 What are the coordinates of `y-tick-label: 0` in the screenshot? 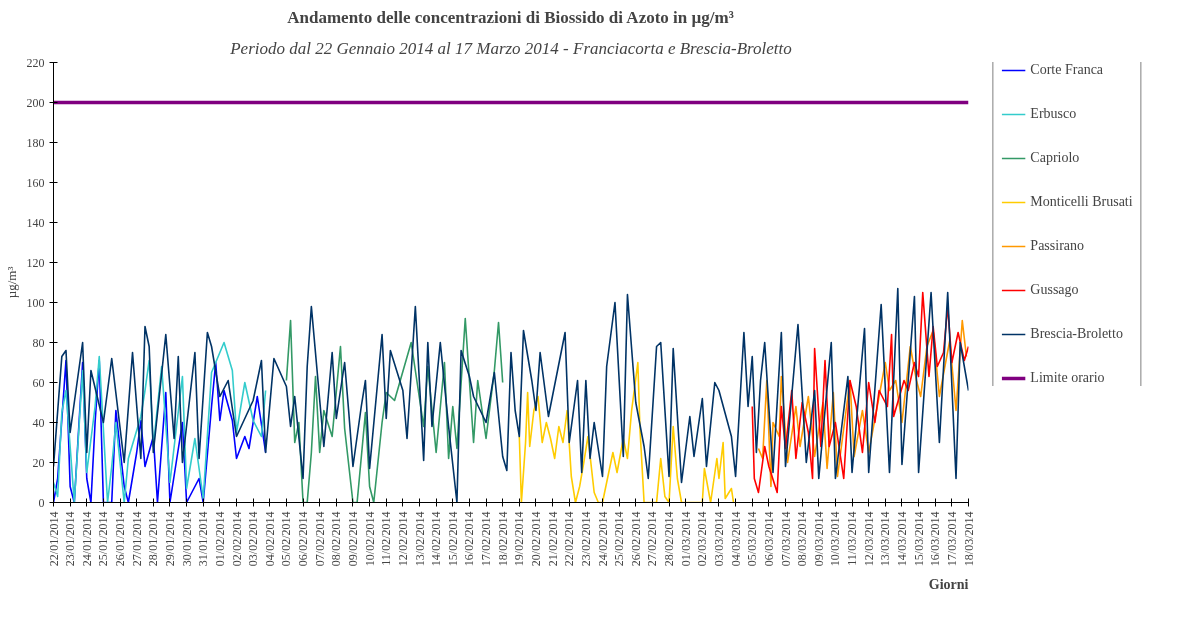 It's located at (41, 502).